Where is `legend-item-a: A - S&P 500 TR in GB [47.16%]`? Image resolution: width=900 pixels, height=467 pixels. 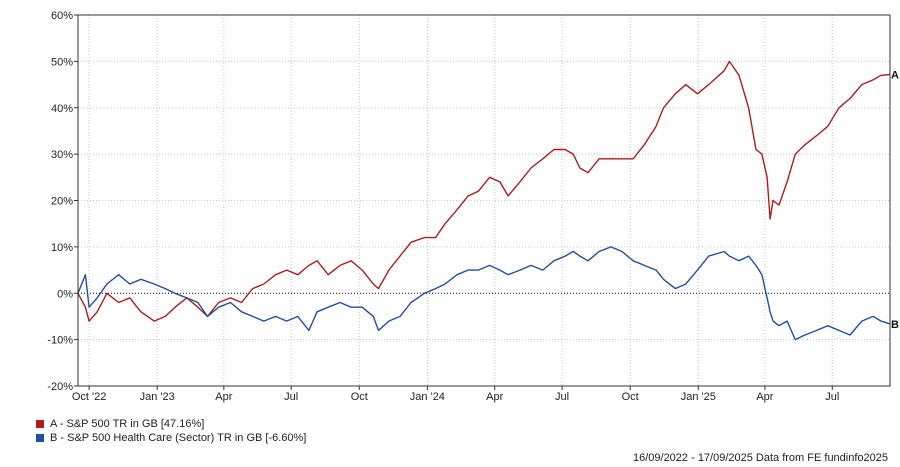 legend-item-a: A - S&P 500 TR in GB [47.16%] is located at coordinates (171, 424).